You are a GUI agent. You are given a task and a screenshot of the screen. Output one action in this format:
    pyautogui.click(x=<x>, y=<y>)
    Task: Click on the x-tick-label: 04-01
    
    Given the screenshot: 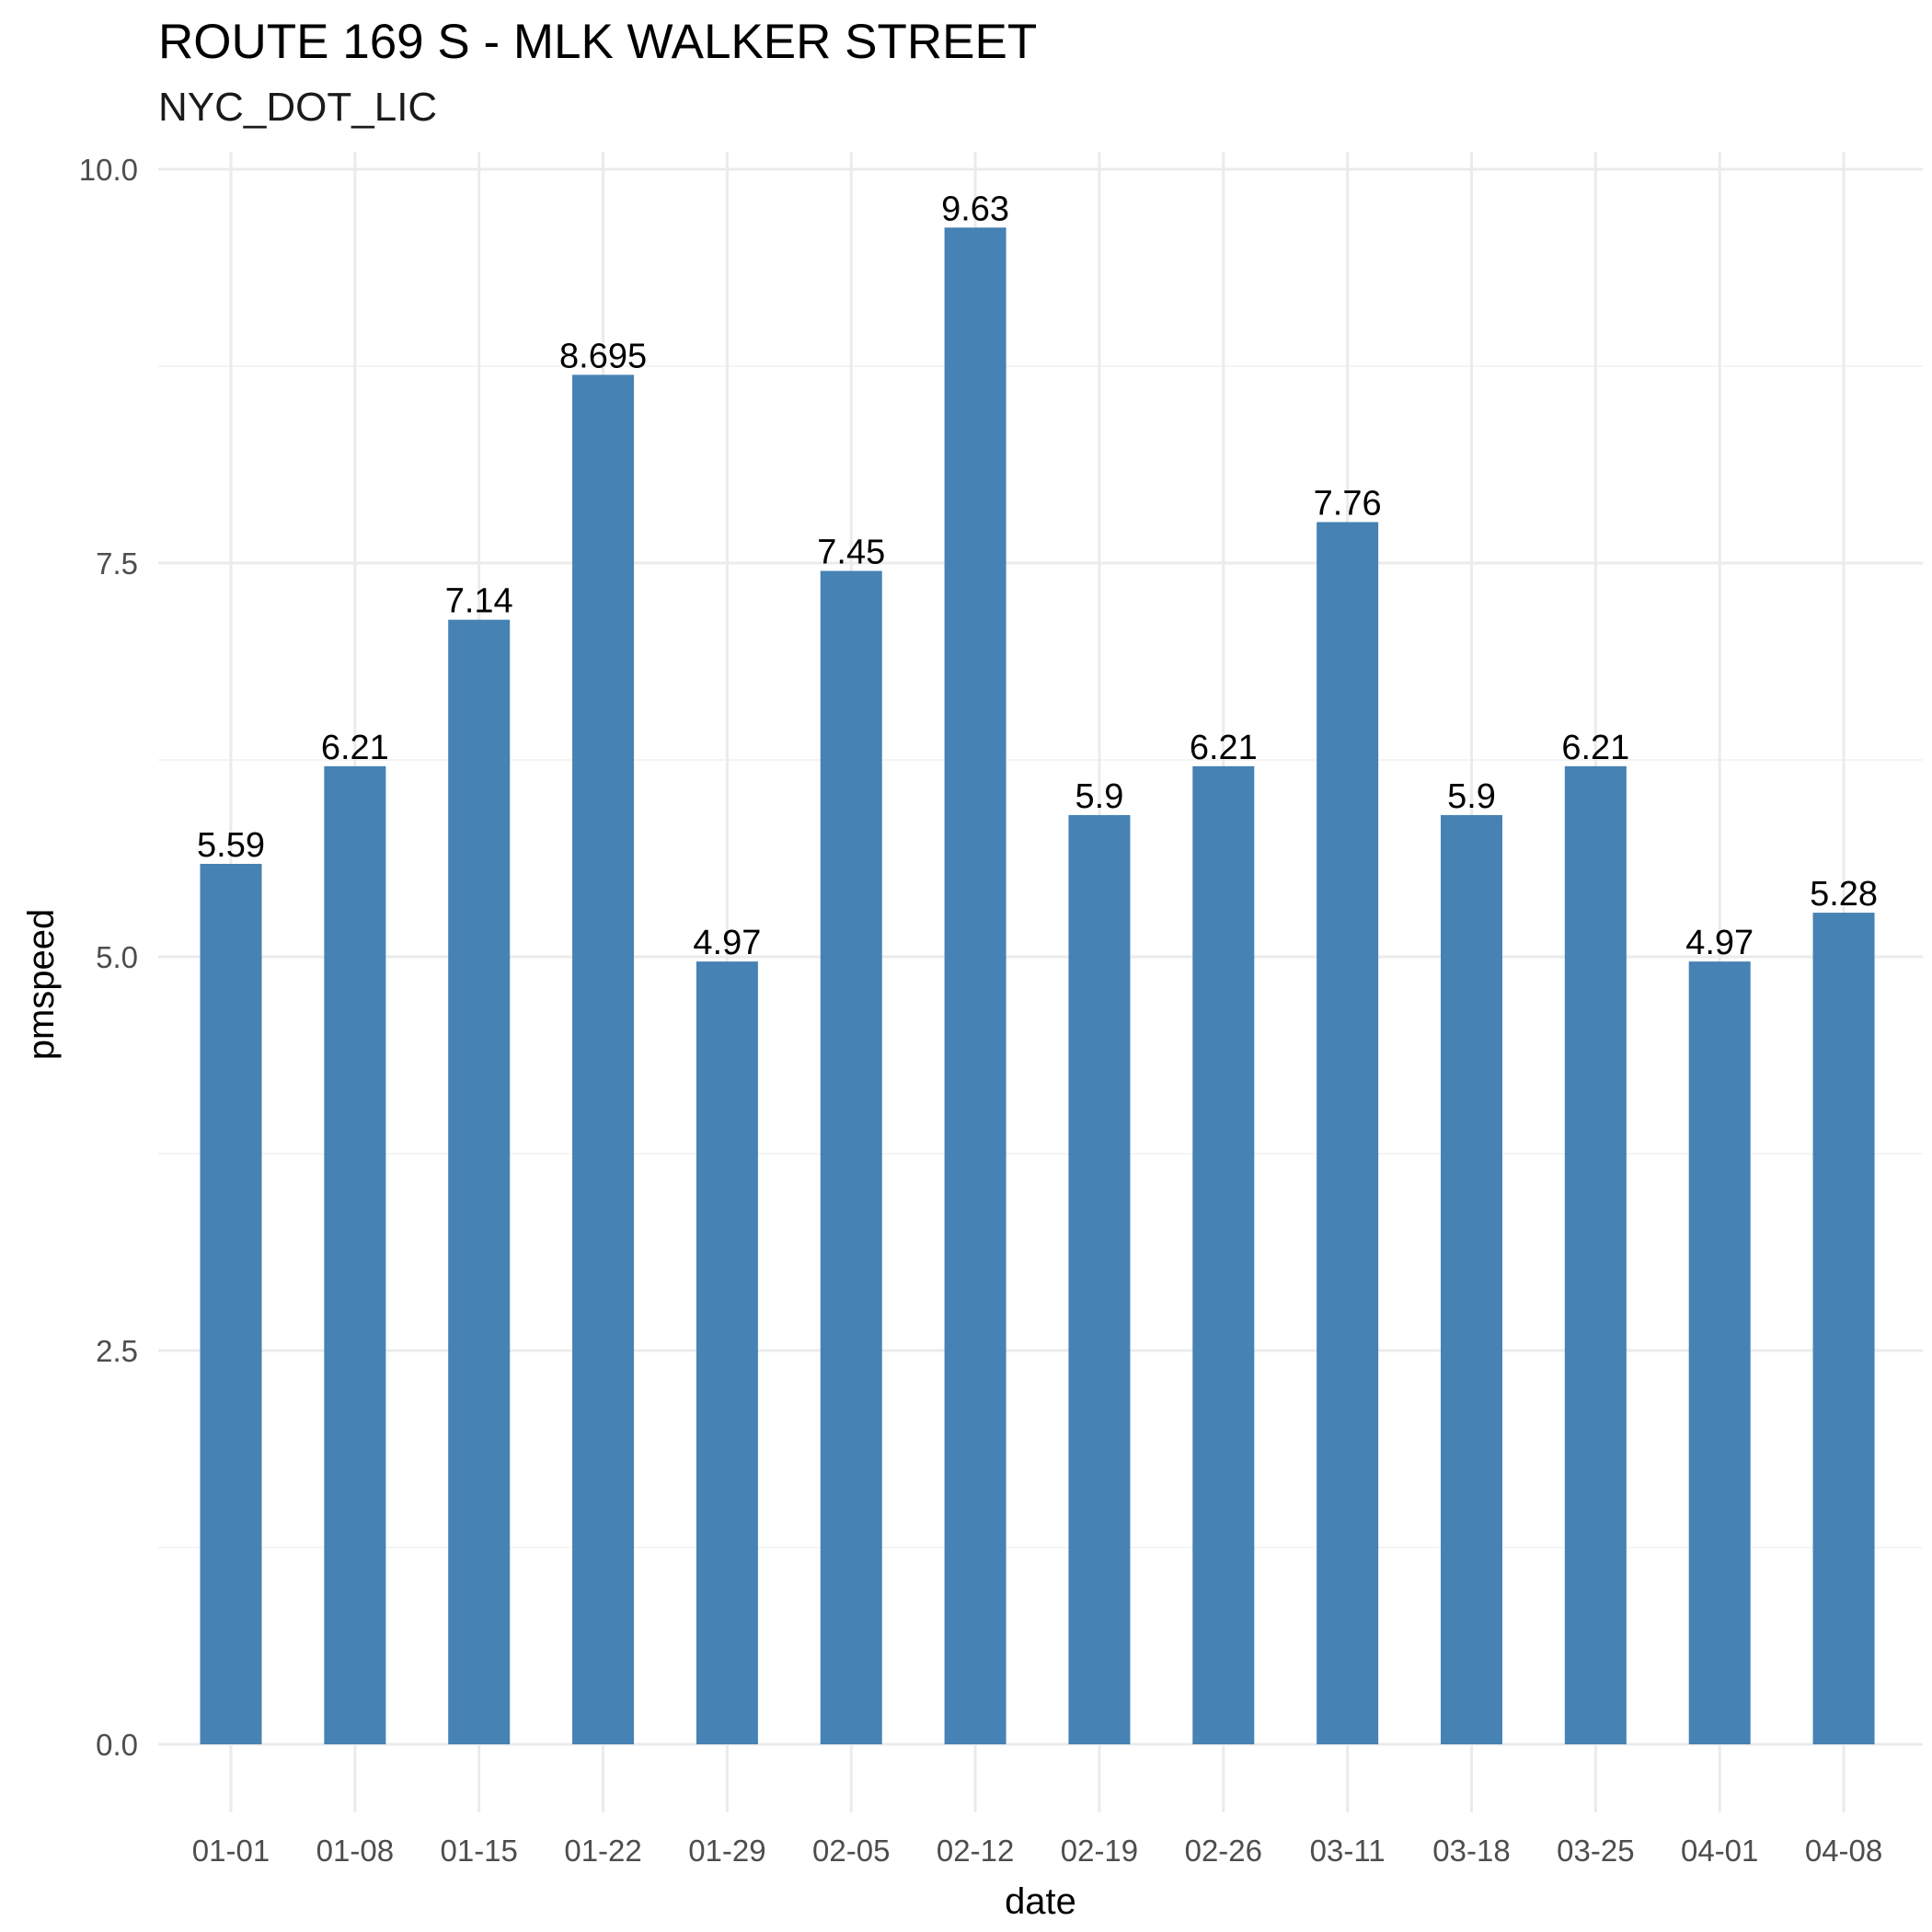 What is the action you would take?
    pyautogui.click(x=1719, y=1851)
    